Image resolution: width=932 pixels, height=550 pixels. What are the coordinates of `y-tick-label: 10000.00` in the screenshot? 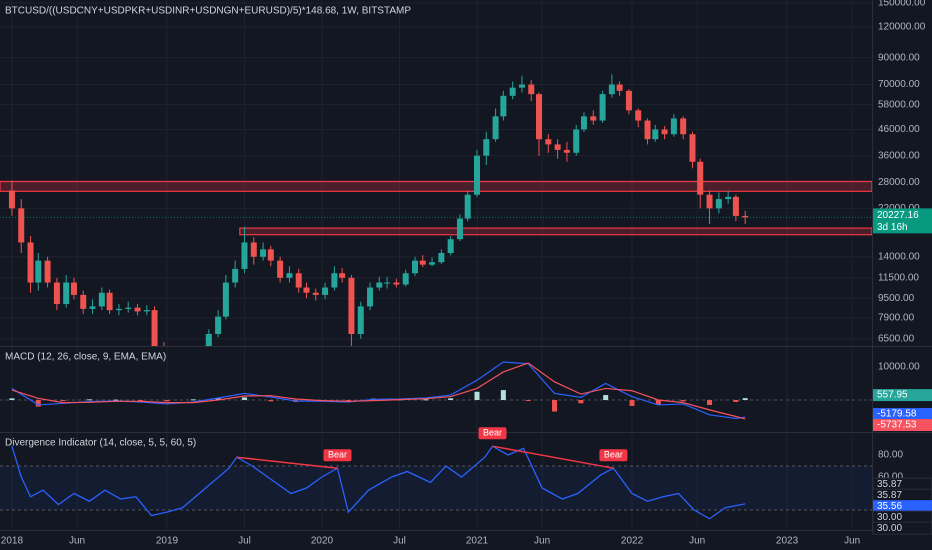 It's located at (899, 367).